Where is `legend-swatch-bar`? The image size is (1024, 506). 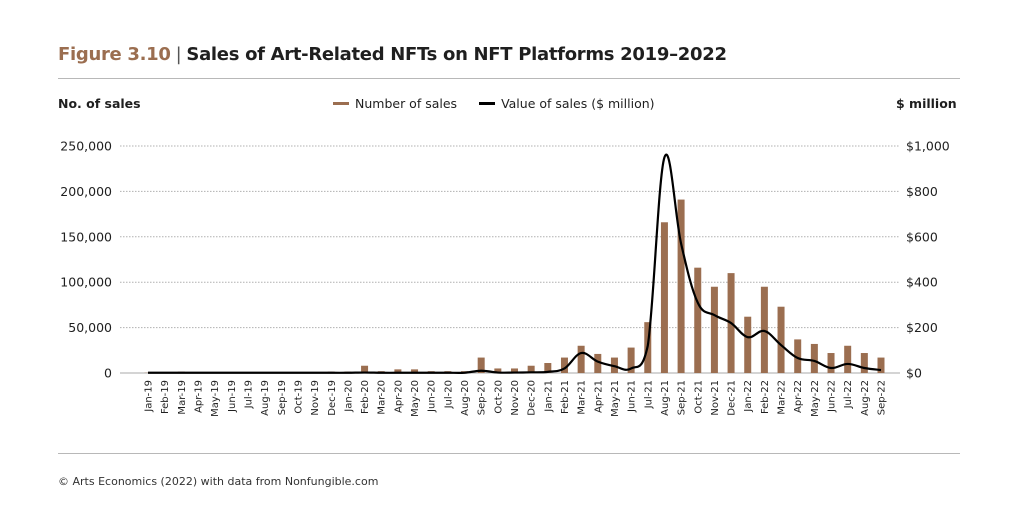
legend-swatch-bar is located at coordinates (341, 103).